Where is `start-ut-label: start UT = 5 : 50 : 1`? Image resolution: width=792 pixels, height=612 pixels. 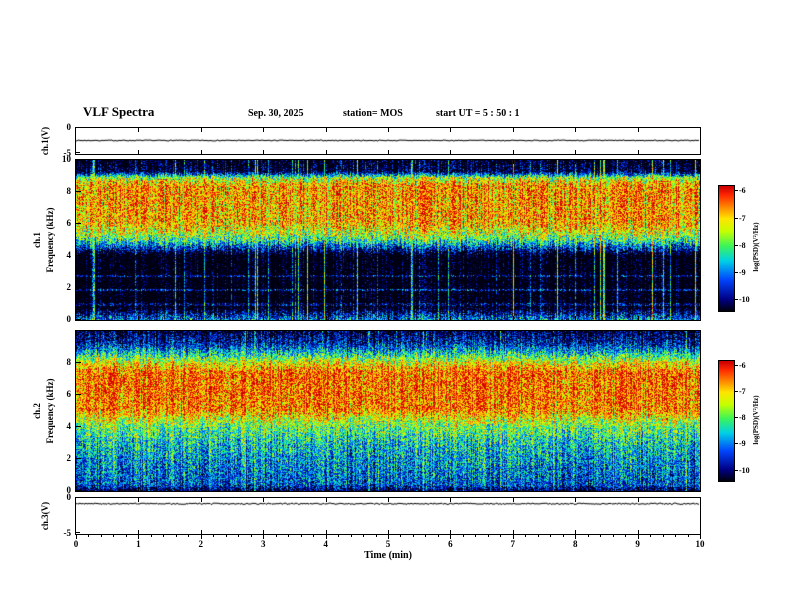
start-ut-label: start UT = 5 : 50 : 1 is located at coordinates (478, 113).